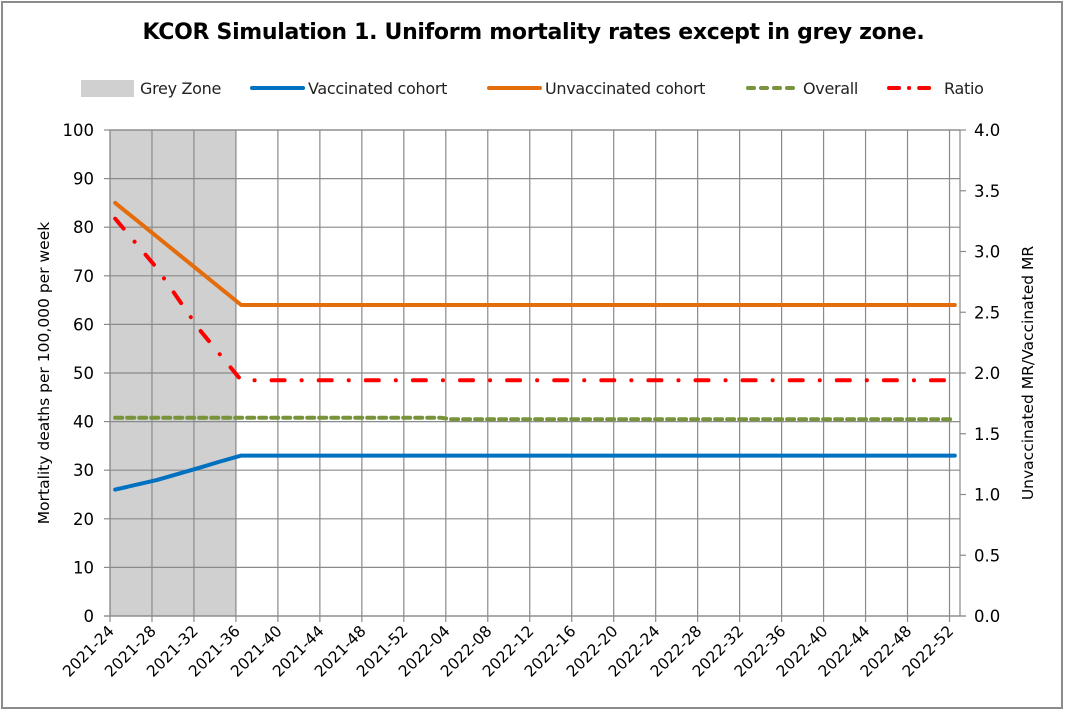 The height and width of the screenshot is (713, 1067). What do you see at coordinates (83, 276) in the screenshot?
I see `y-tick-label: 70` at bounding box center [83, 276].